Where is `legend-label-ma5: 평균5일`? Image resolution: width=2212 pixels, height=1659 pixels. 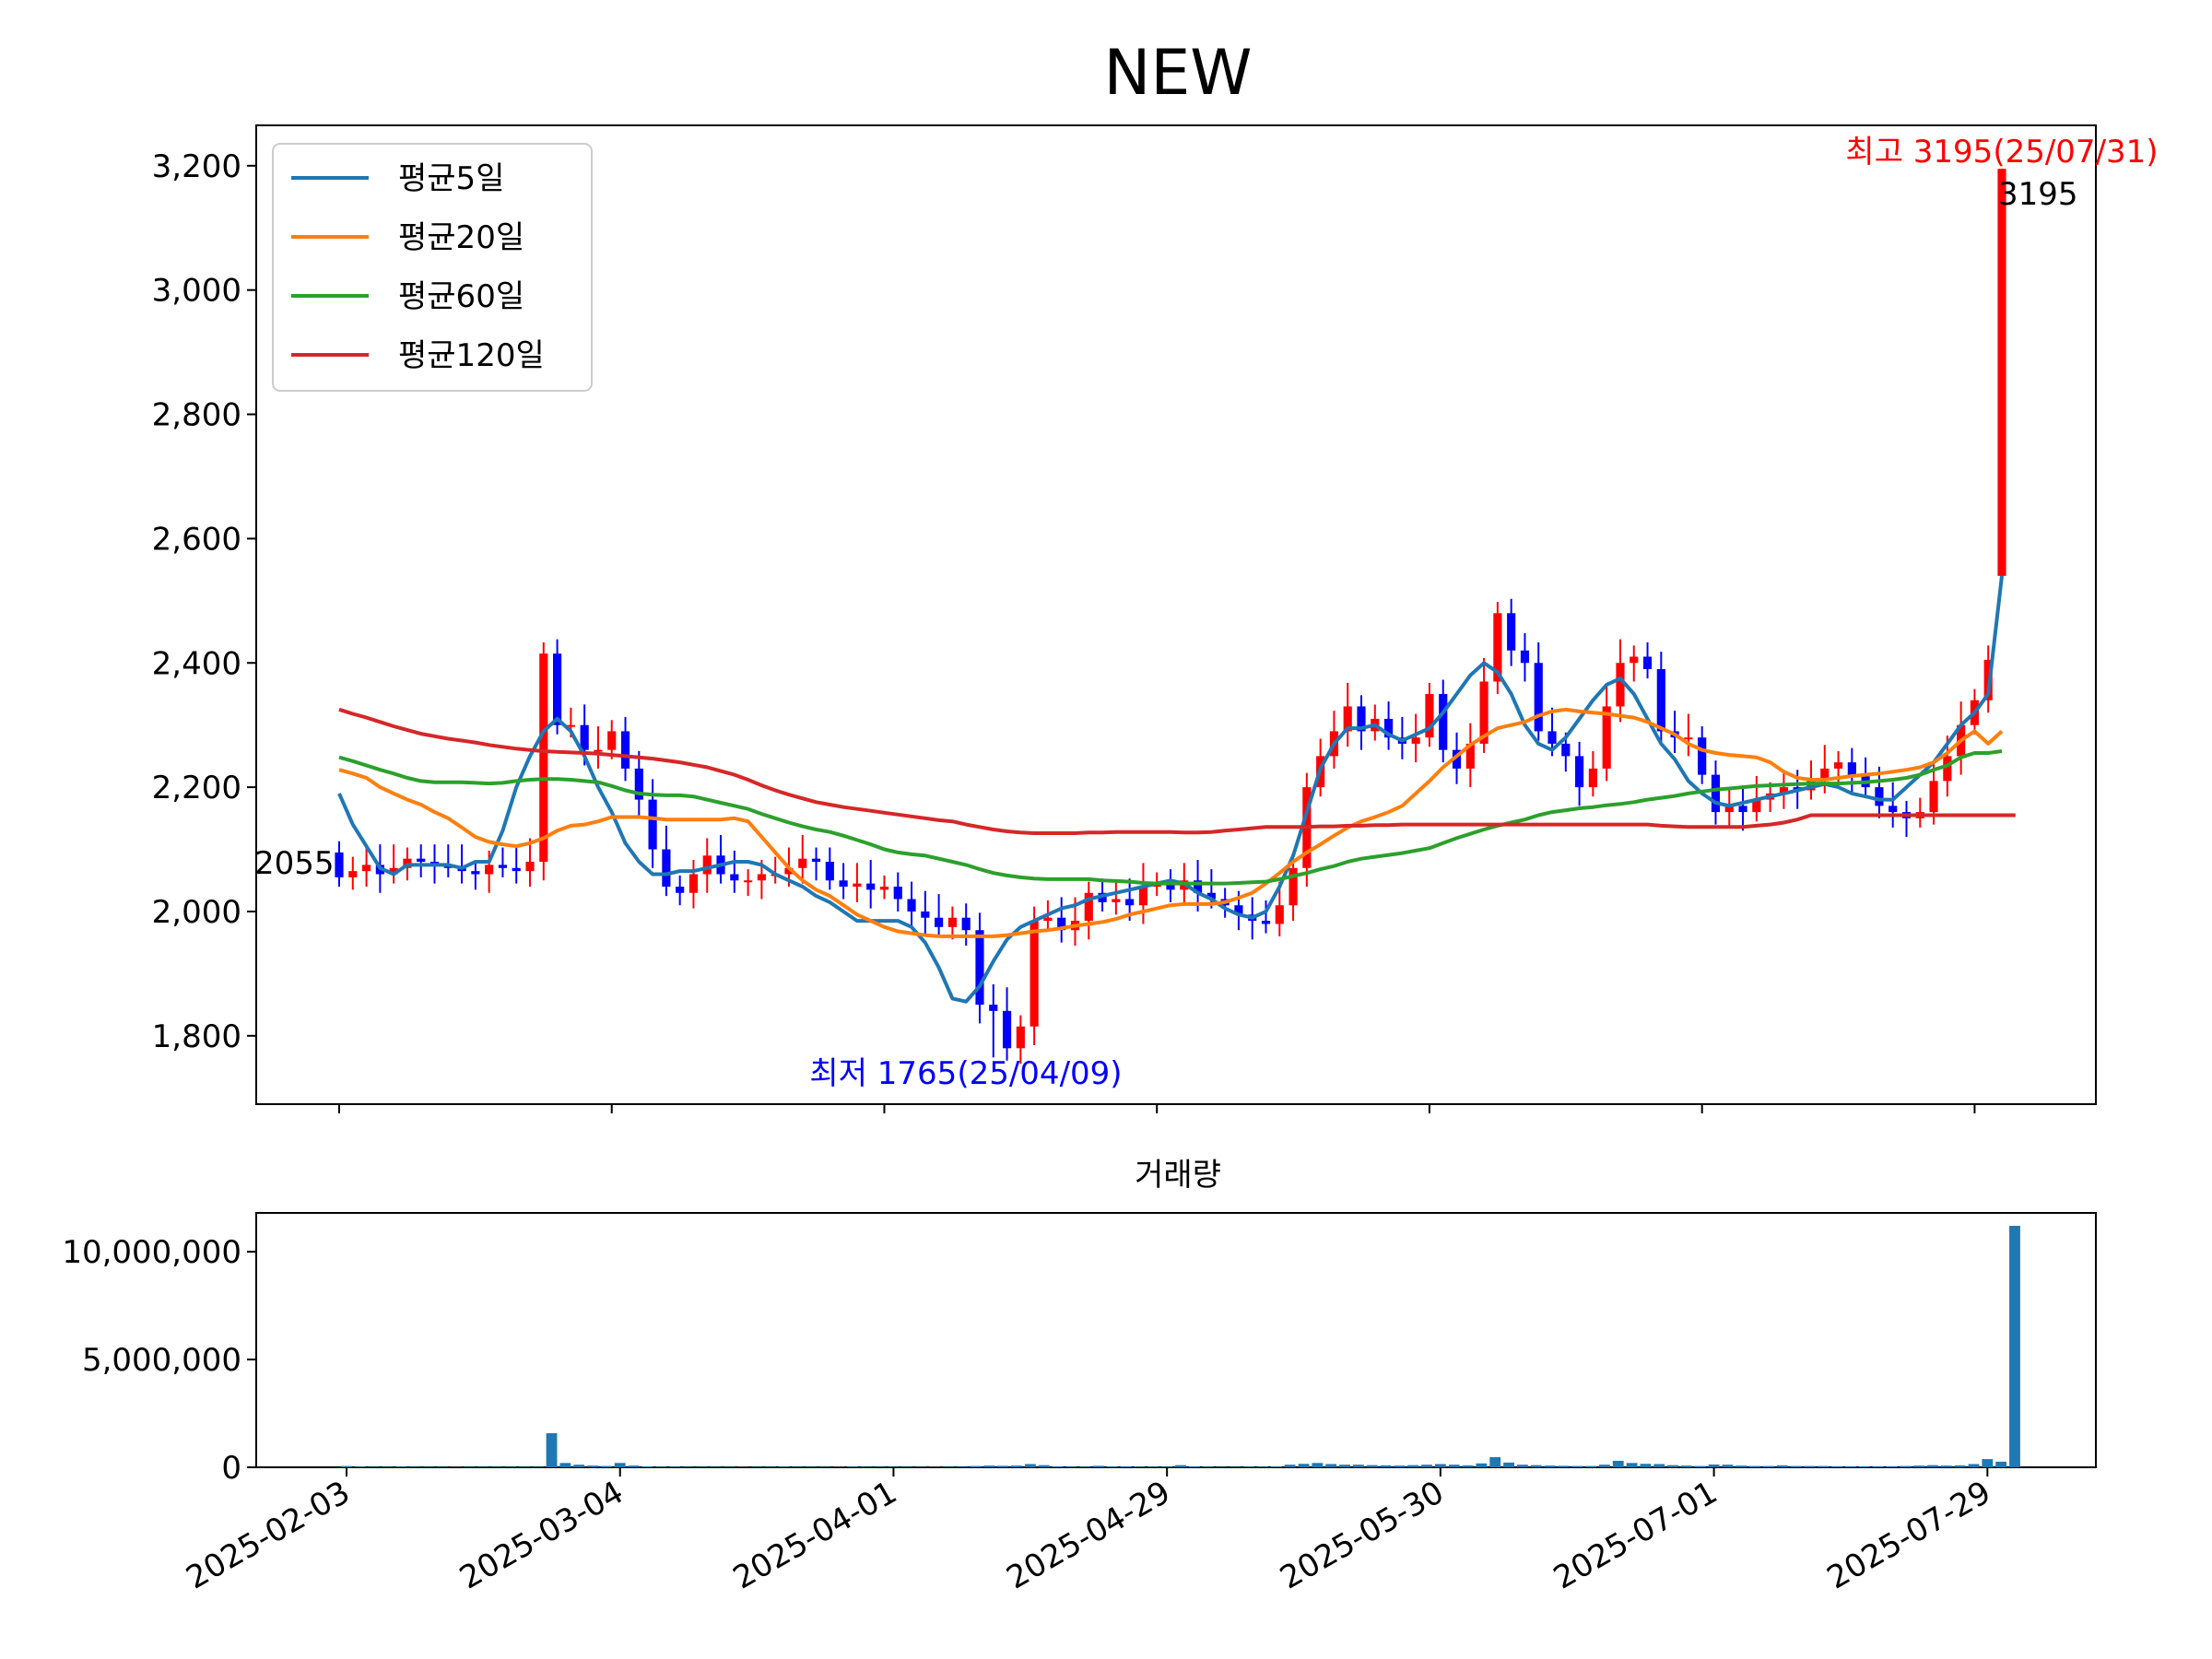
legend-label-ma5: 평균5일 is located at coordinates (451, 178).